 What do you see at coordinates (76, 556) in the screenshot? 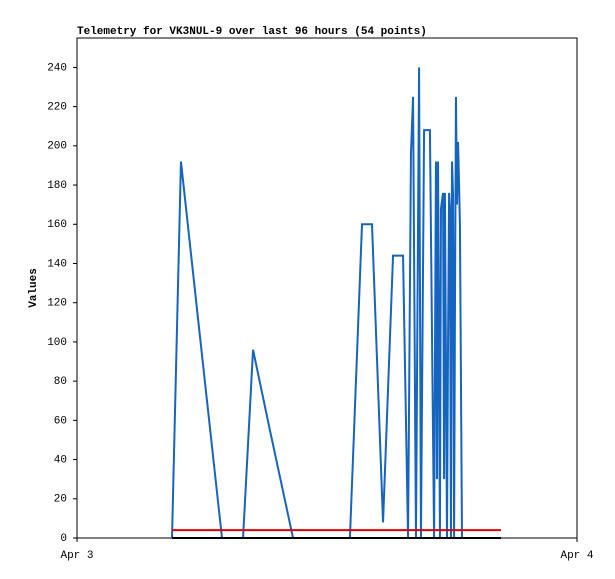
I see `x-tick-label: Apr 3` at bounding box center [76, 556].